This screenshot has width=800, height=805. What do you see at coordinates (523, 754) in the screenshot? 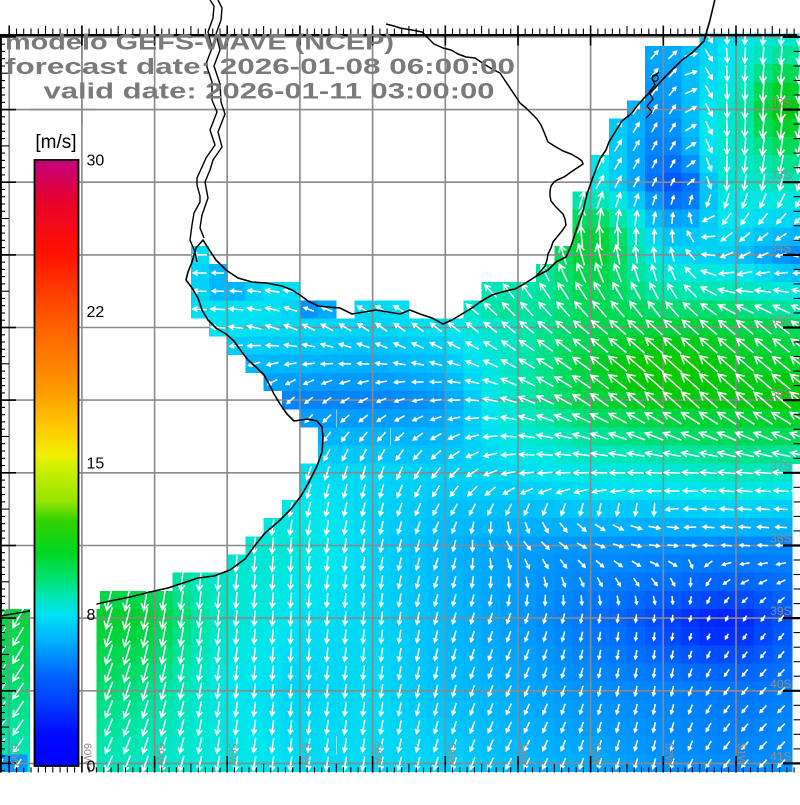
I see `svg-text: 54W` at bounding box center [523, 754].